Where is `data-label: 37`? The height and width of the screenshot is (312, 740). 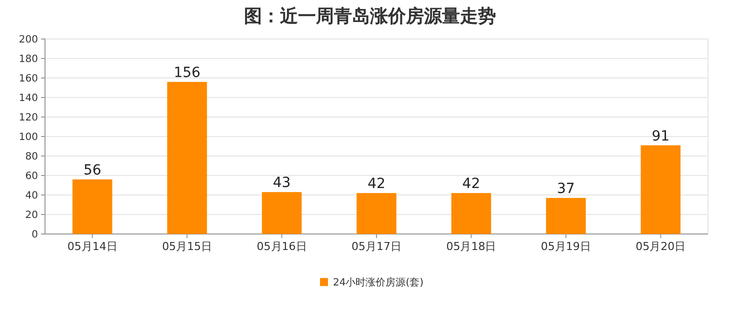 data-label: 37 is located at coordinates (566, 188).